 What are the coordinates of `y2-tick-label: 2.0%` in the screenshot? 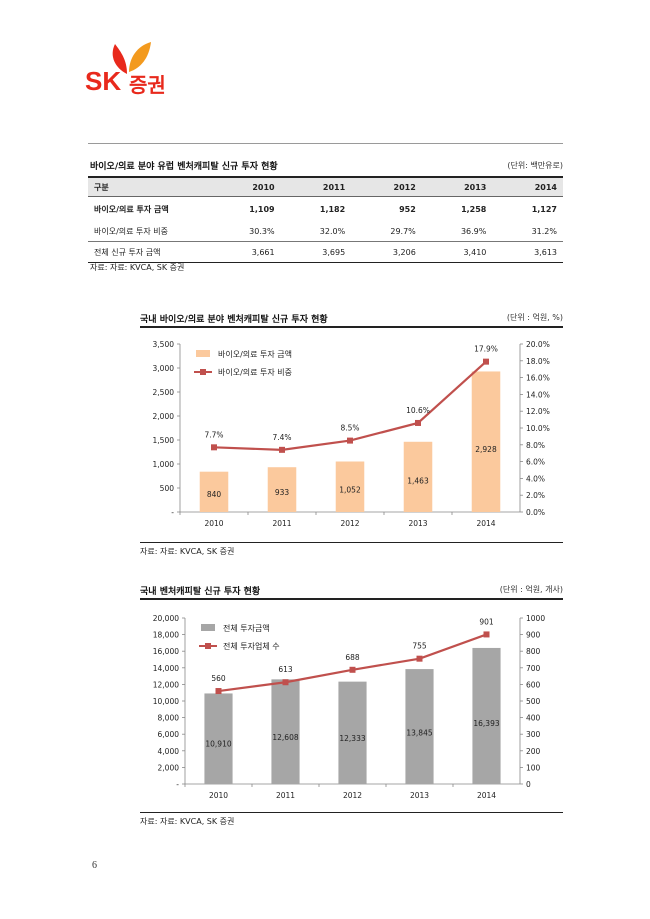 It's located at (535, 495).